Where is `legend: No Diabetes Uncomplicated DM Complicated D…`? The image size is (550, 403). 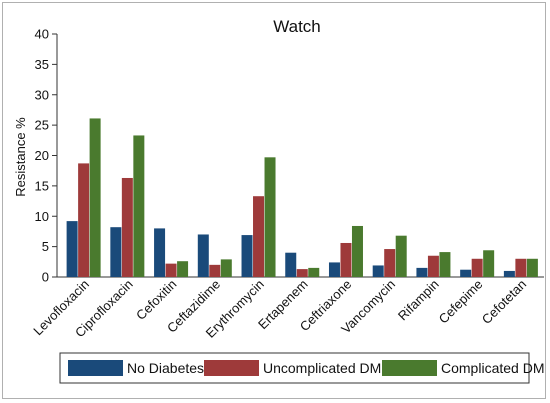 legend: No Diabetes Uncomplicated DM Complicated D… is located at coordinates (301, 368).